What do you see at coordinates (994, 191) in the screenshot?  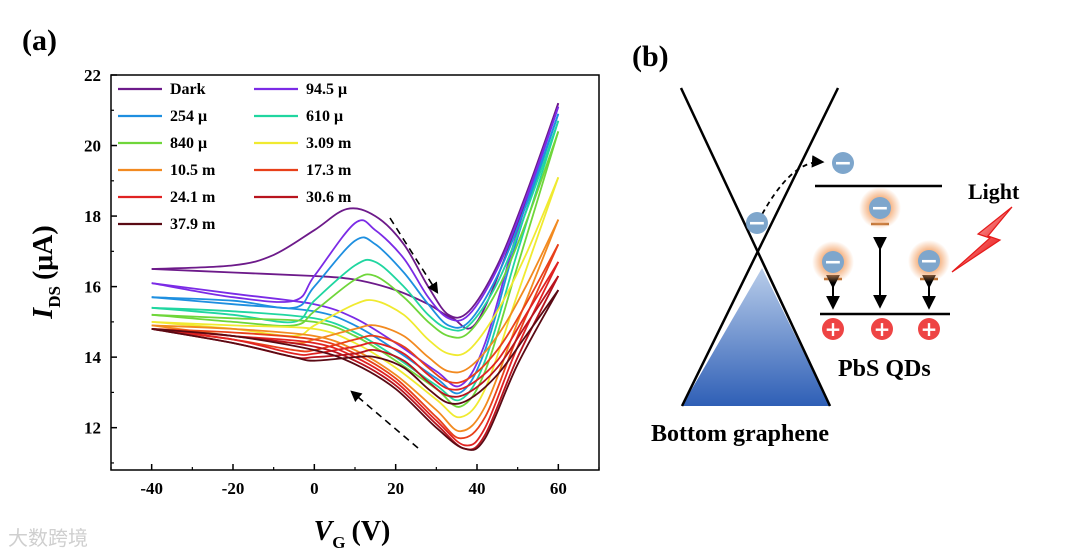 I see `light-label: Light` at bounding box center [994, 191].